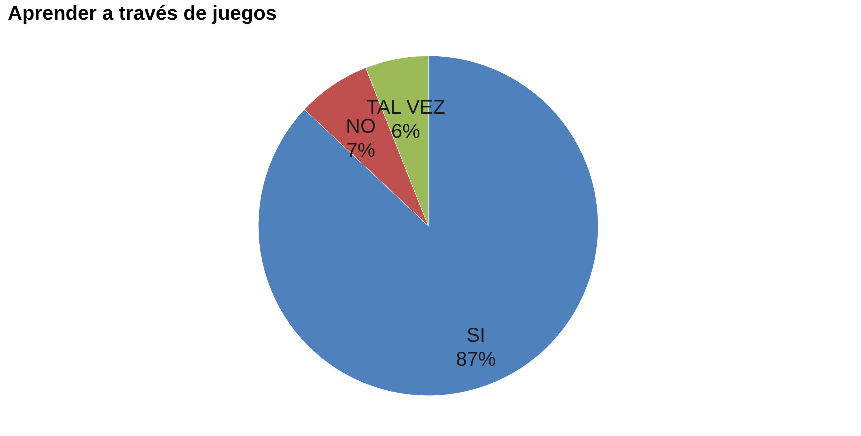 The width and height of the screenshot is (861, 436). Describe the element at coordinates (406, 132) in the screenshot. I see `data-label: 6%` at that location.